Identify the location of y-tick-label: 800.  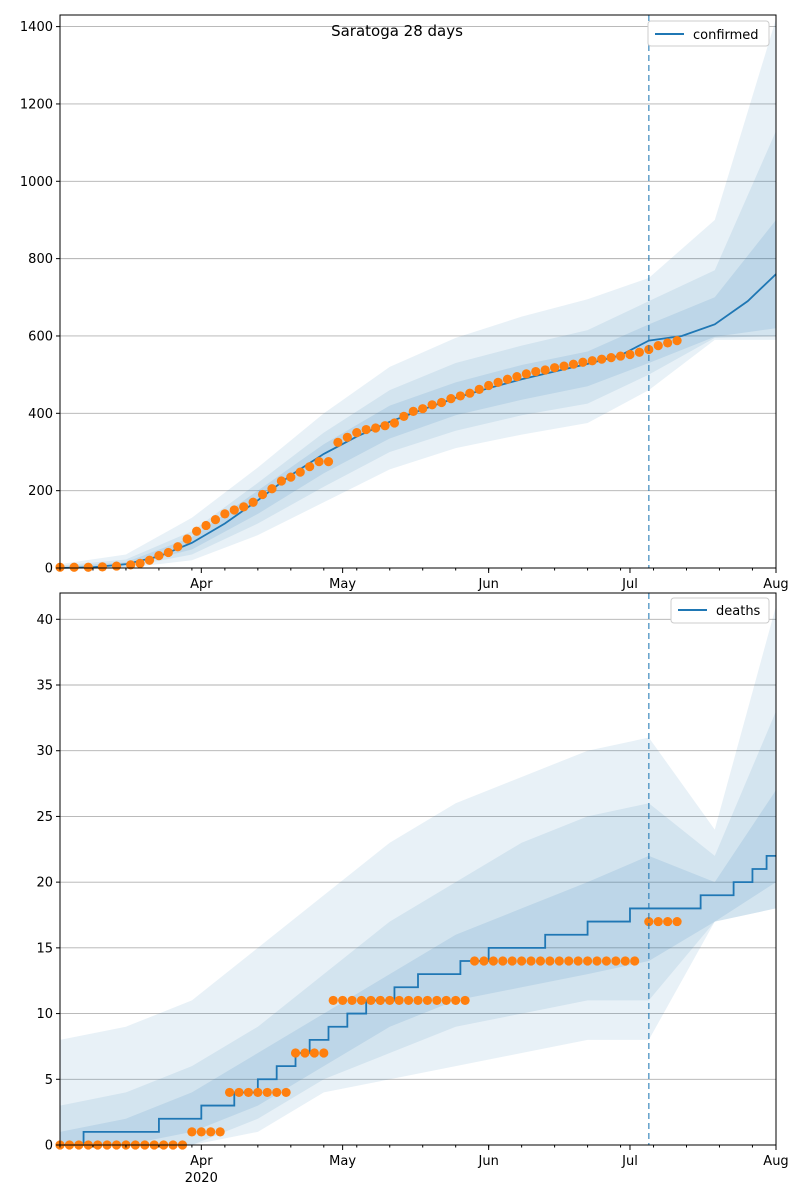
(40, 259).